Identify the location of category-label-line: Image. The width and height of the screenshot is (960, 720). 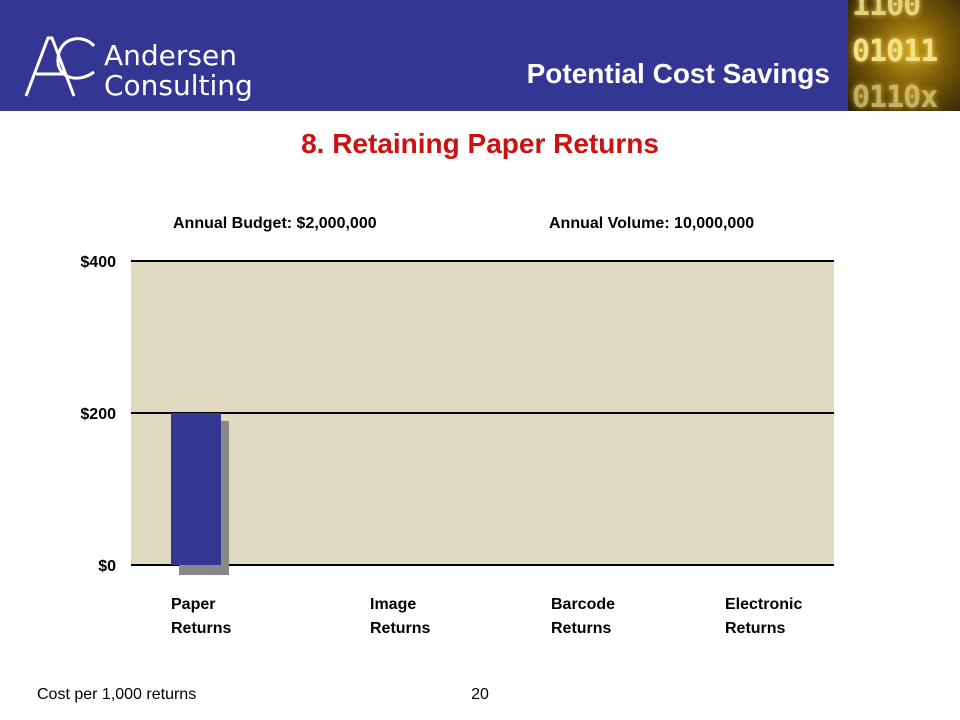
(393, 604).